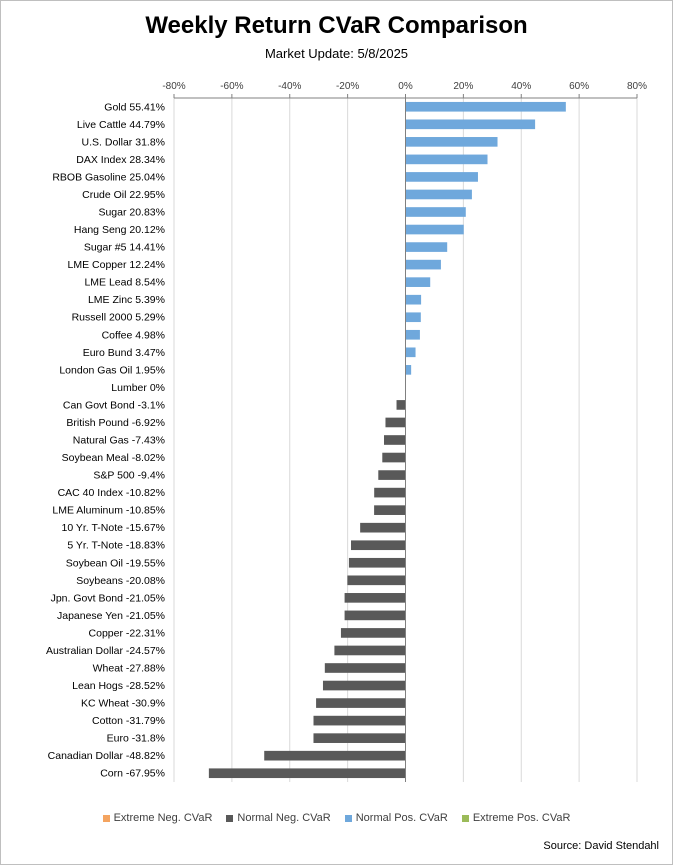 The height and width of the screenshot is (865, 673). Describe the element at coordinates (123, 142) in the screenshot. I see `category-label: U.S. Dollar 31.8%` at that location.